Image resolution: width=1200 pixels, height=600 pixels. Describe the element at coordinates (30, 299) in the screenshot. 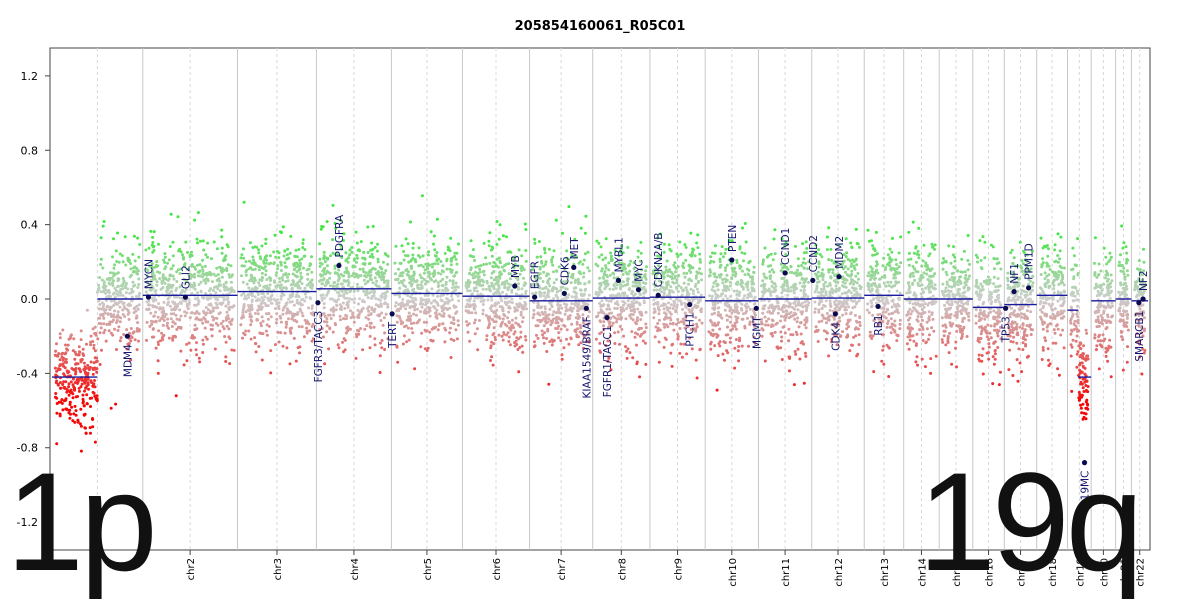

I see `y-tick-label: 0.0` at that location.